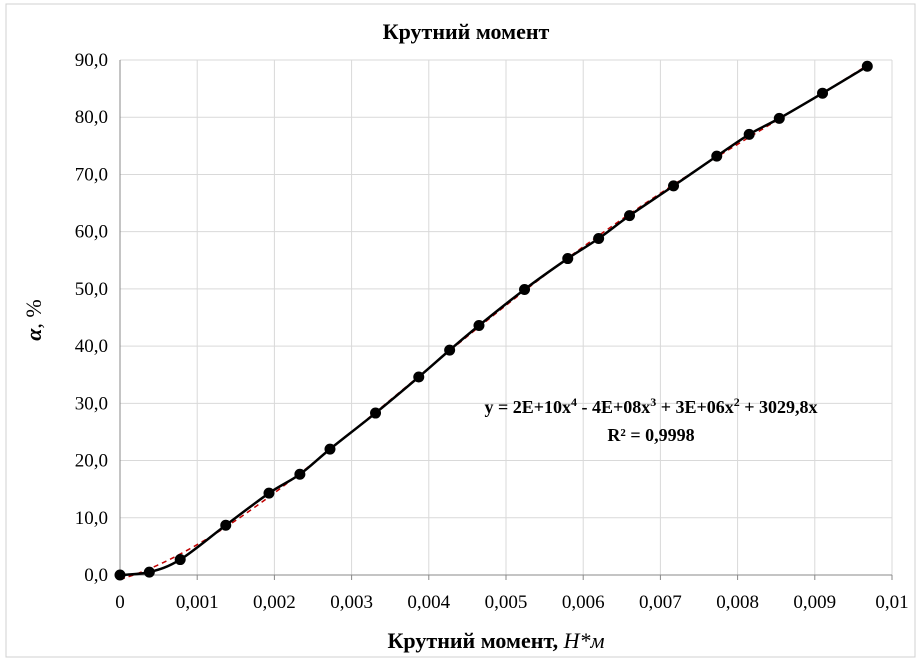 This screenshot has width=921, height=666. I want to click on x-tick-label: 0, so click(120, 602).